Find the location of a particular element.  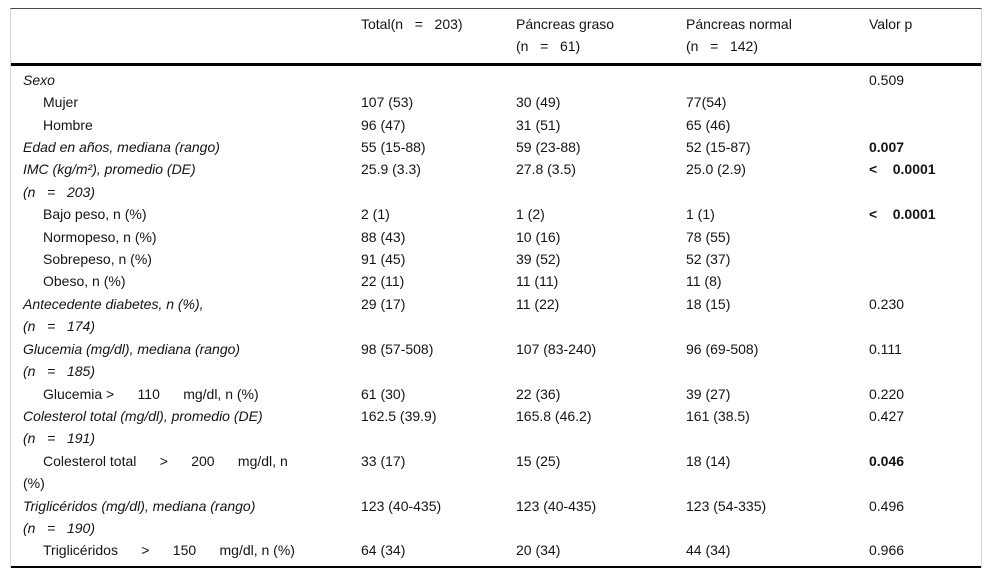

cell-total: 88 (43) is located at coordinates (383, 236).